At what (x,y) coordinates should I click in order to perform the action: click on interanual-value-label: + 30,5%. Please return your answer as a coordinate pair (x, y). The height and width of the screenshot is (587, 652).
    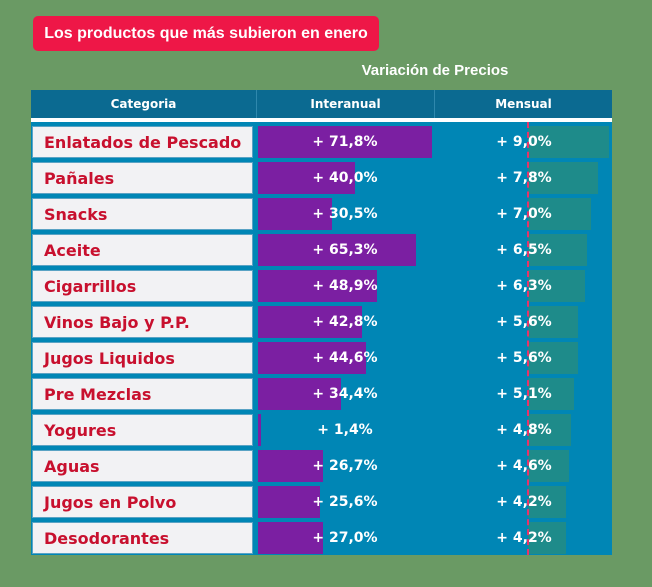
    Looking at the image, I should click on (345, 214).